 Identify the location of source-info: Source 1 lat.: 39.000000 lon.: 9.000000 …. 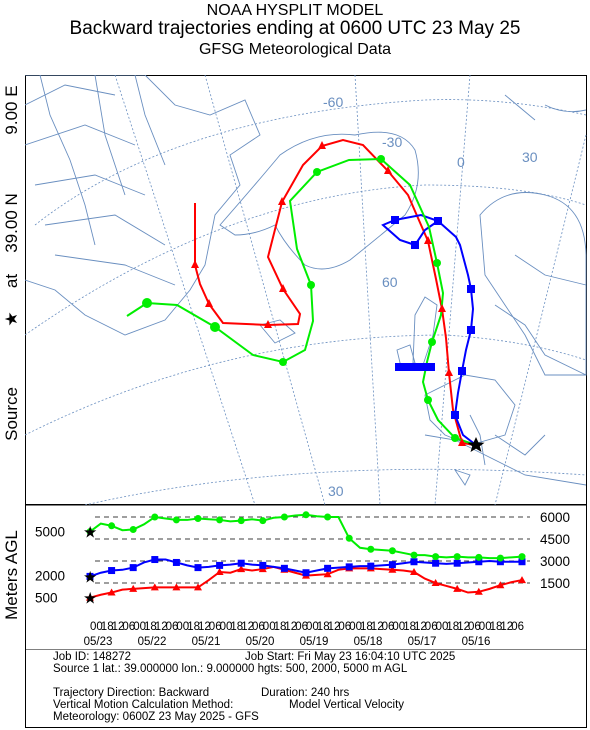
(230, 669).